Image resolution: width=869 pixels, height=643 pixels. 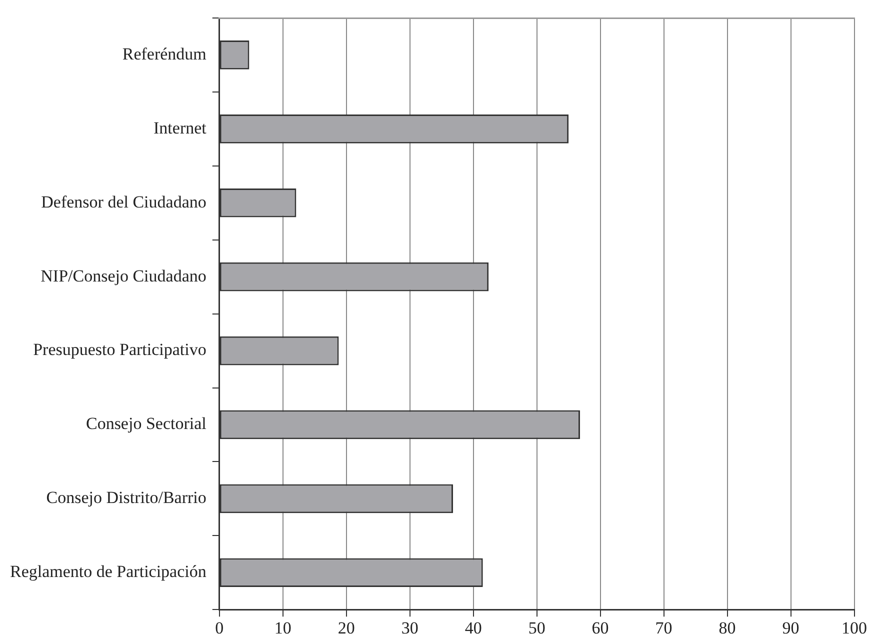 I want to click on y-tick-label: Consejo Distrito/Barrio, so click(x=126, y=498).